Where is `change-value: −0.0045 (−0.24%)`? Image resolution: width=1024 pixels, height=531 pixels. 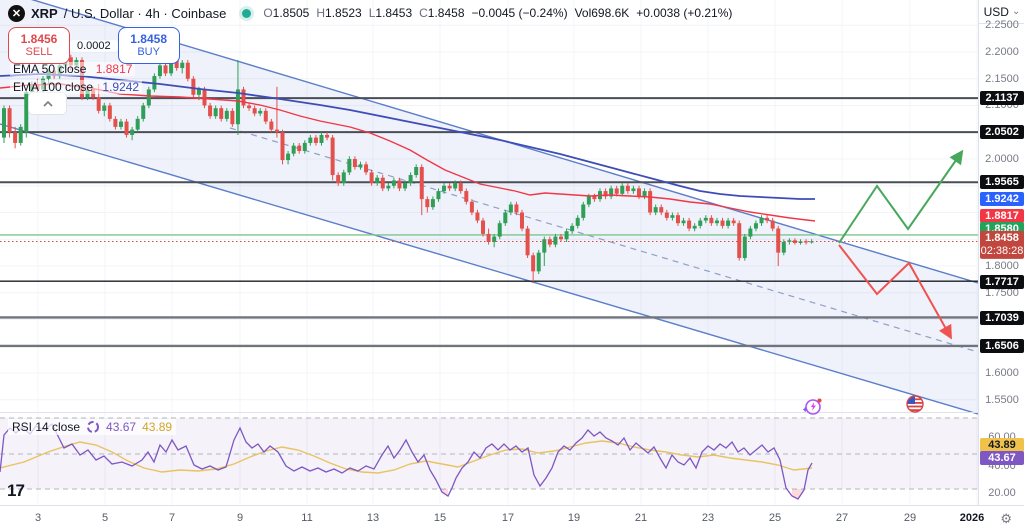 change-value: −0.0045 (−0.24%) is located at coordinates (519, 13).